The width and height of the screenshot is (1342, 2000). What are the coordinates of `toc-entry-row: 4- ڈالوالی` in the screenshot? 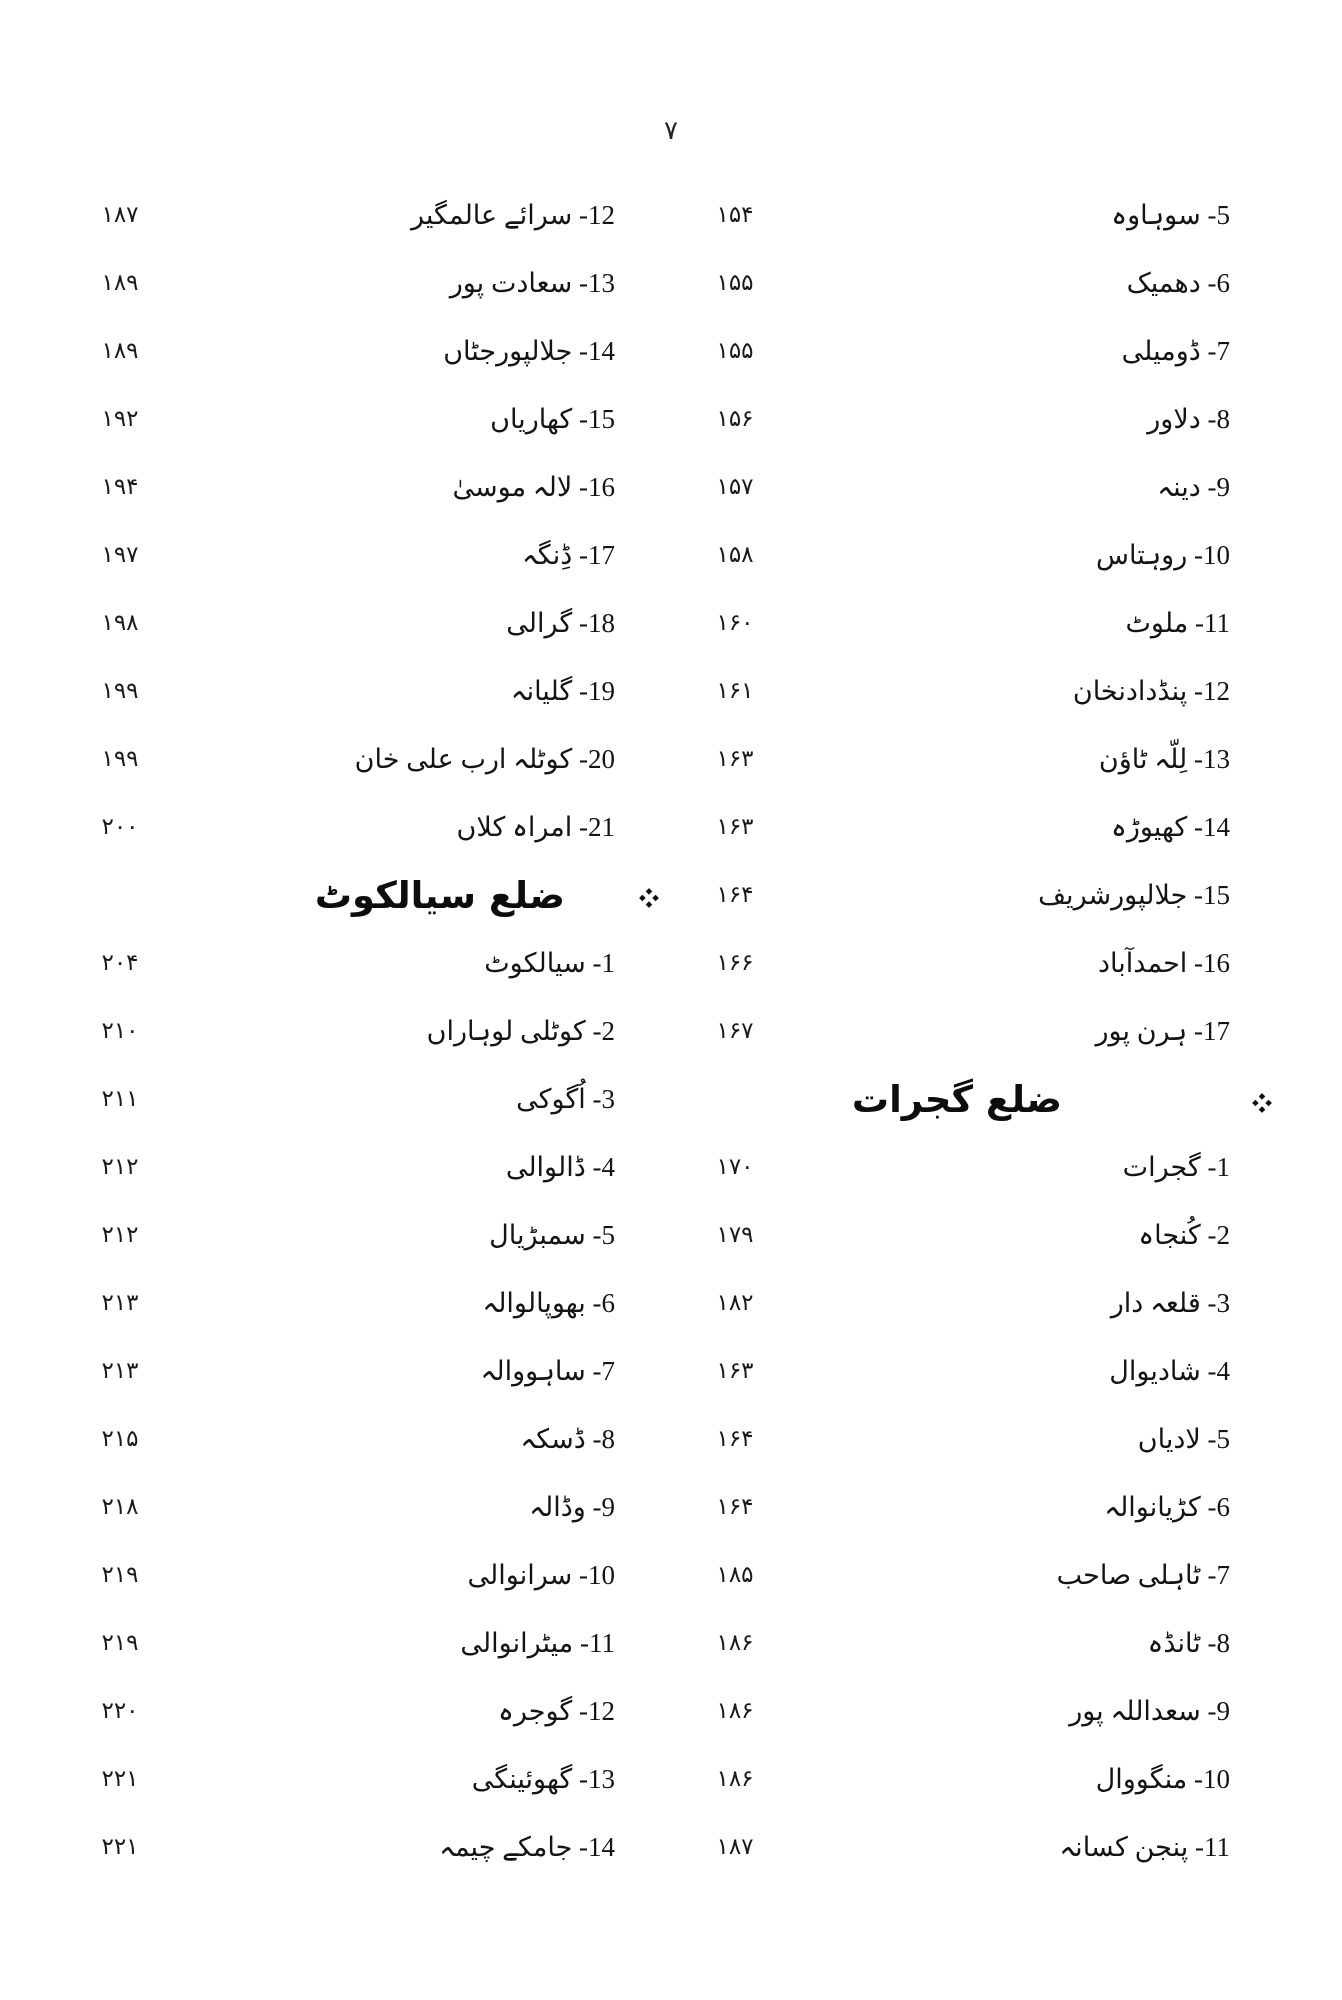 It's located at (387, 1167).